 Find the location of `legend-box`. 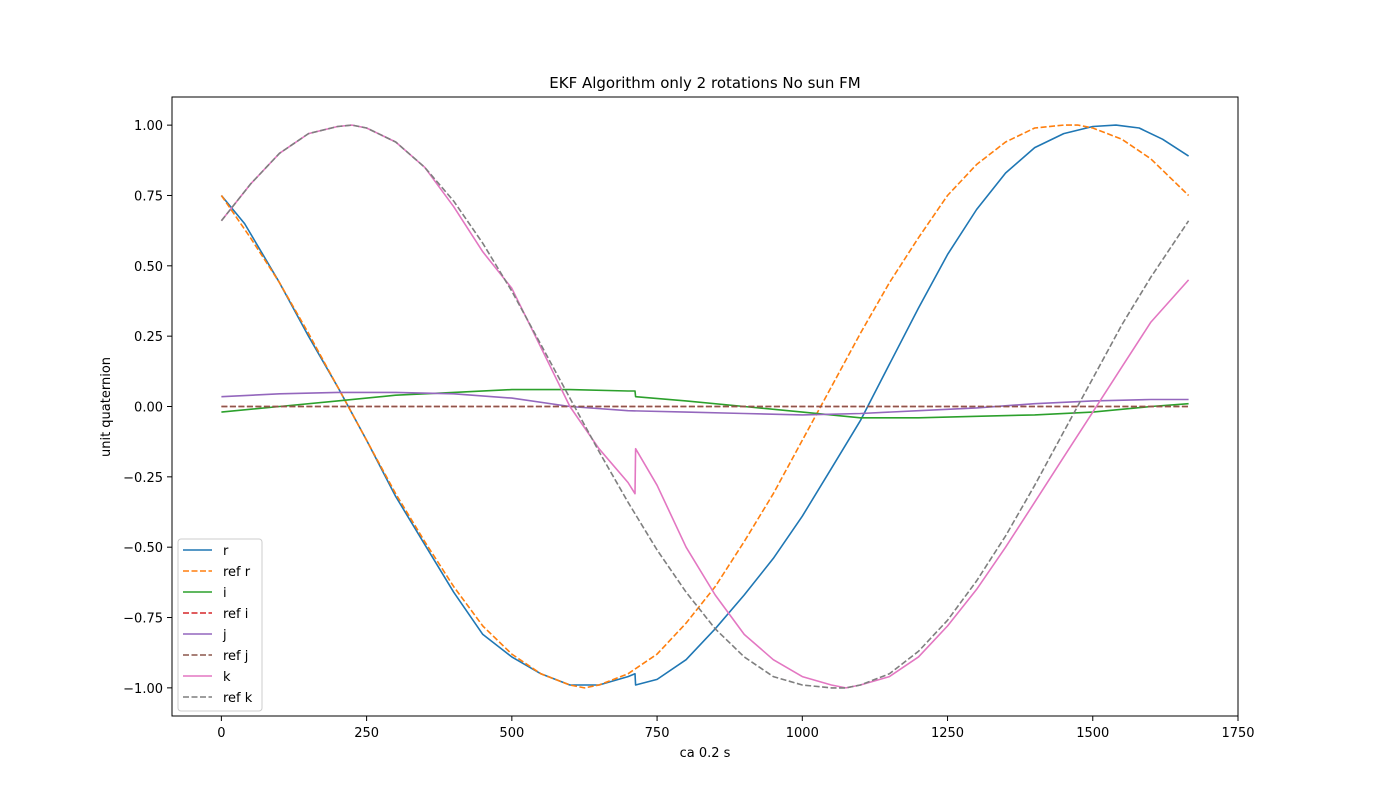

legend-box is located at coordinates (220, 625).